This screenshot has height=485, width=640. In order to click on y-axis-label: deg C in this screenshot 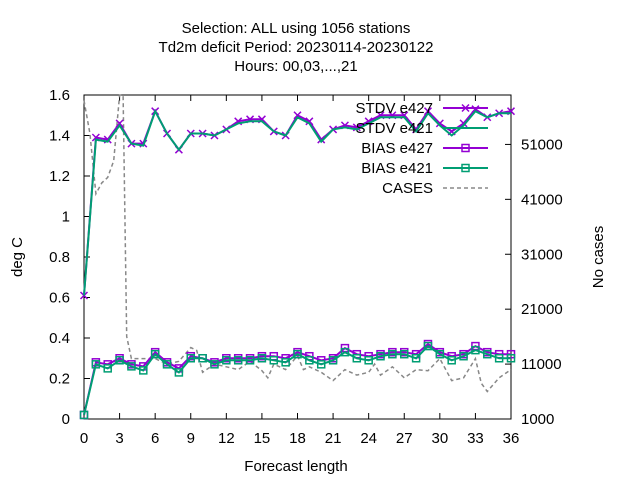, I will do `click(17, 257)`.